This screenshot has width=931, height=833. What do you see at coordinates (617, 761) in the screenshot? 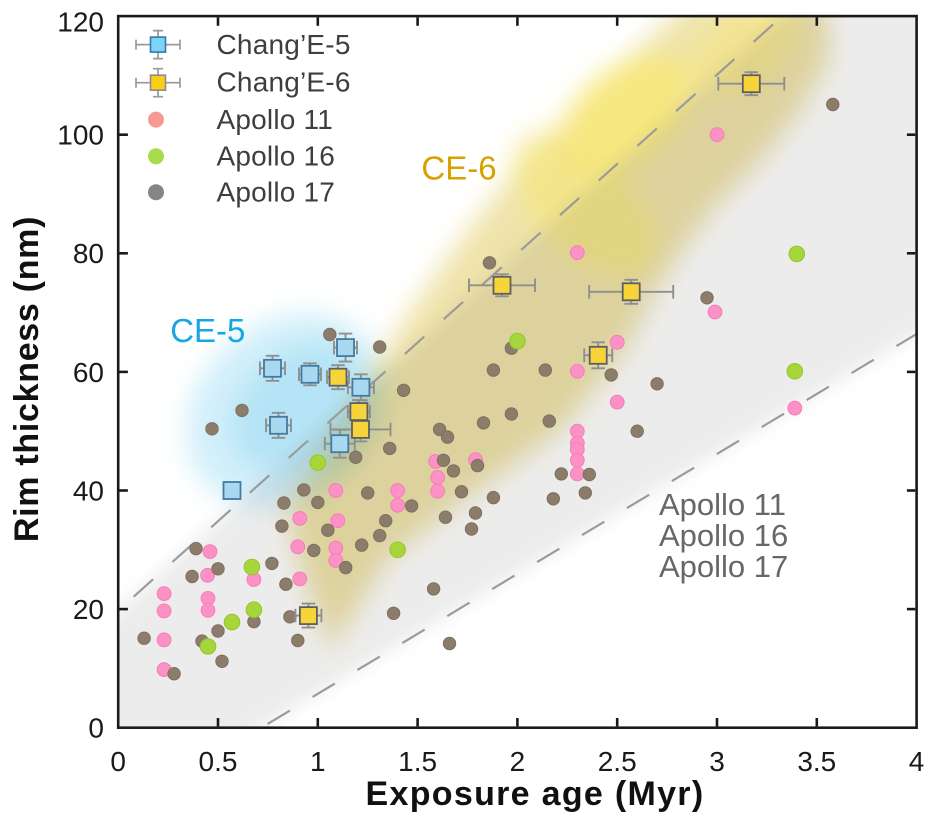
I see `svg-text: 2.5` at bounding box center [617, 761].